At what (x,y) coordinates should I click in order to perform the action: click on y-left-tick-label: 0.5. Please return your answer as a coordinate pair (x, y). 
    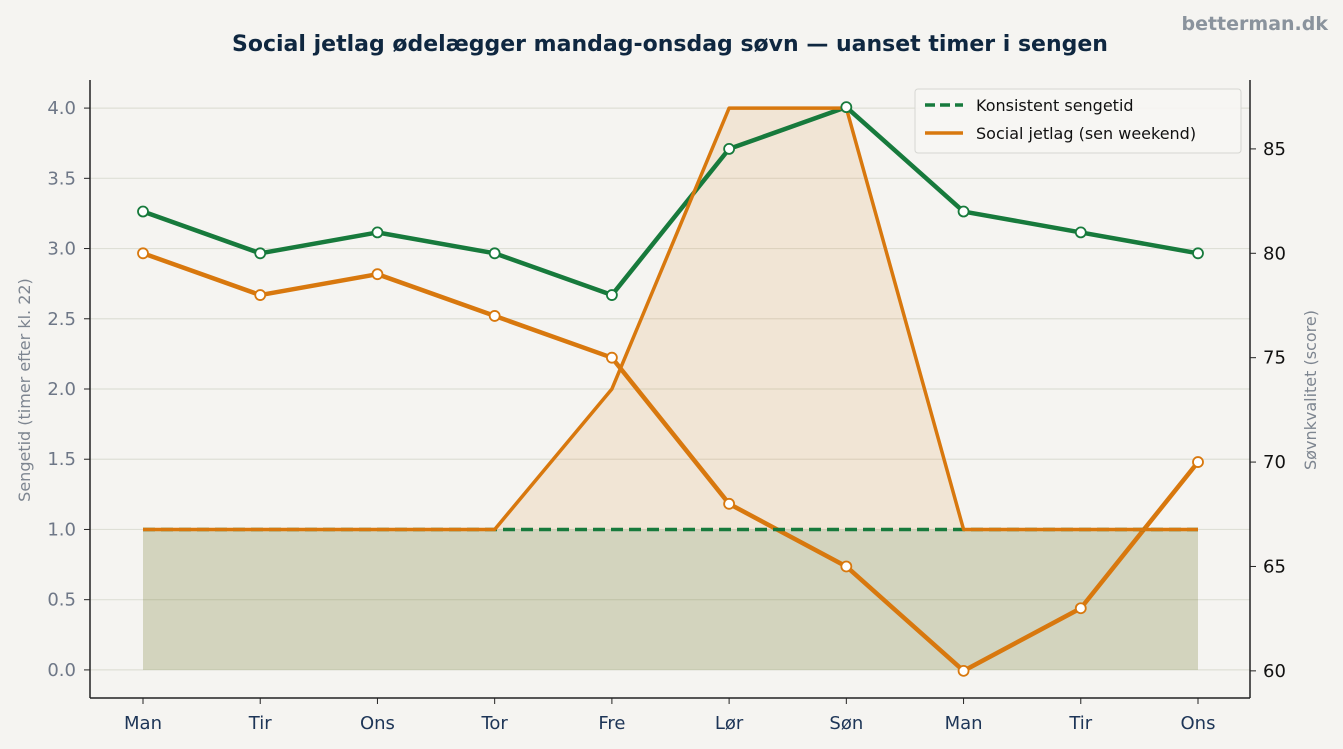
    Looking at the image, I should click on (61, 600).